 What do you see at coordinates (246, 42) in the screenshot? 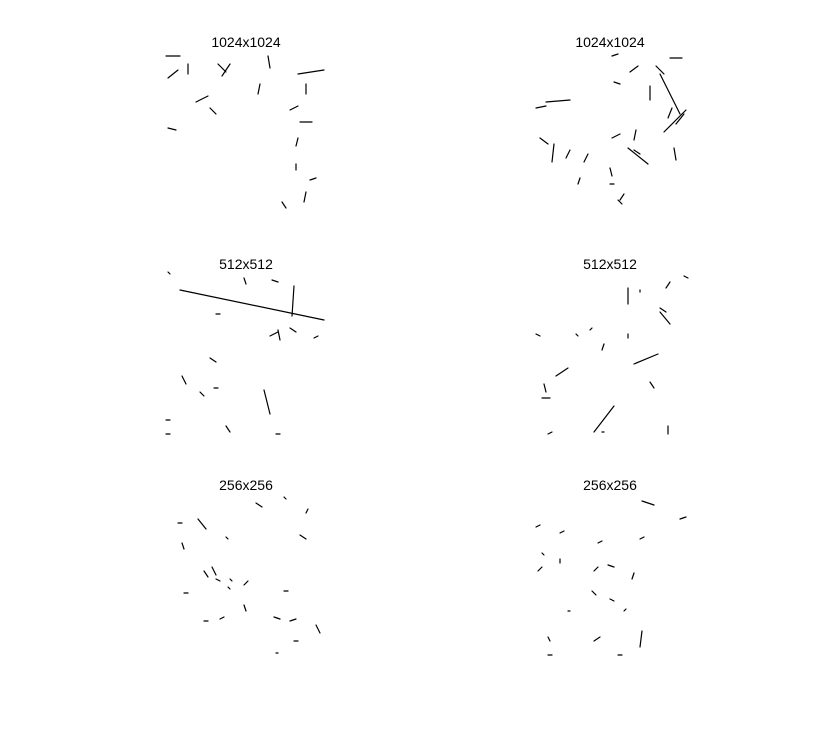
I see `panel-title-1: 1024x1024` at bounding box center [246, 42].